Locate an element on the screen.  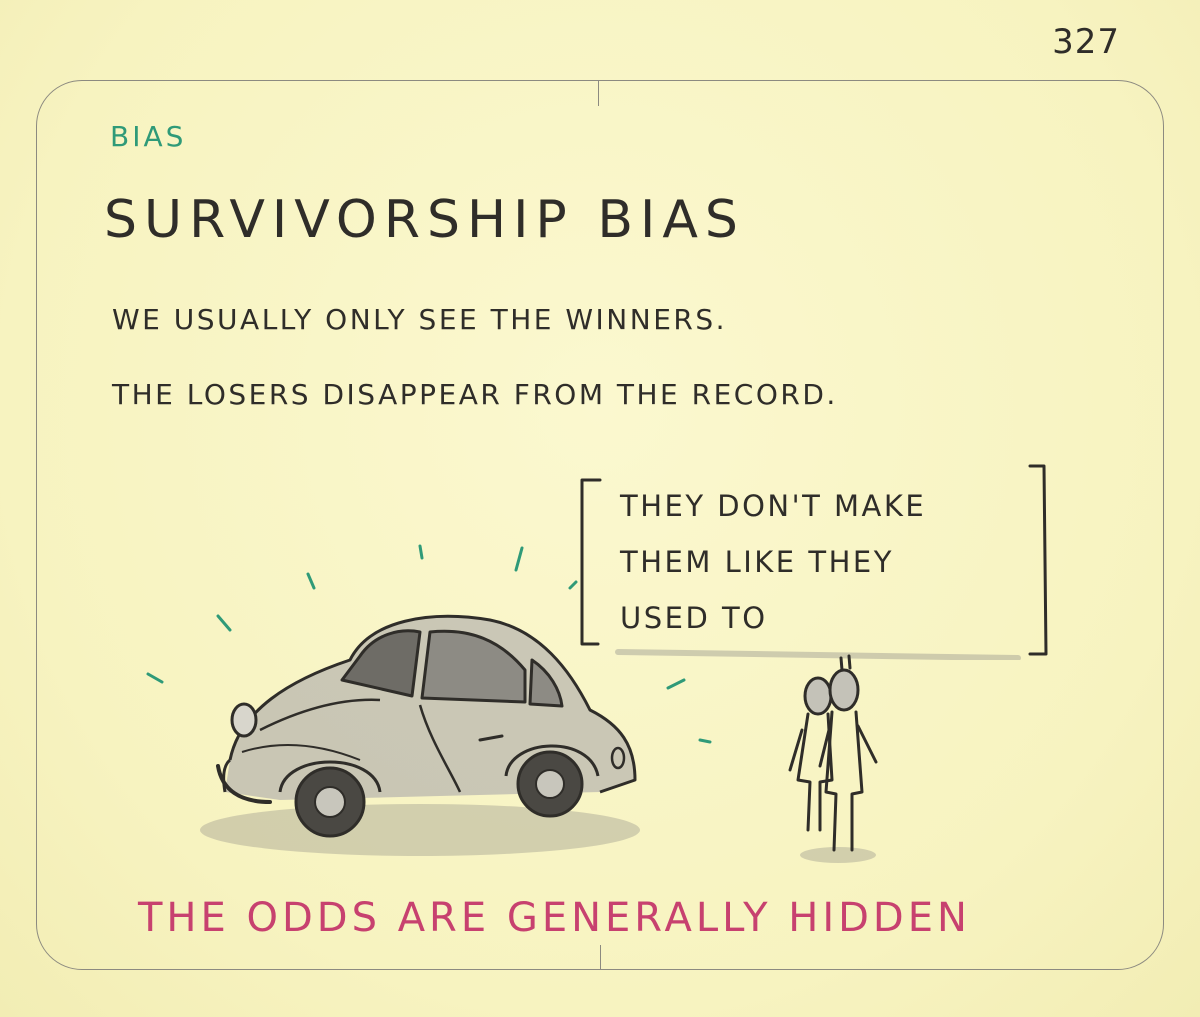
page-title: SURVIVORSHIP BIAS is located at coordinates (424, 220).